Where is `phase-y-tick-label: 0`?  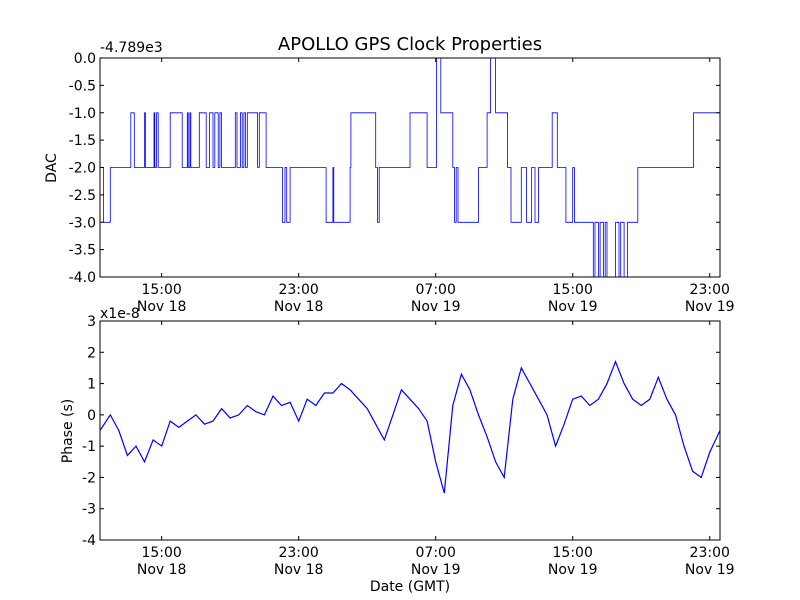
phase-y-tick-label: 0 is located at coordinates (91, 416).